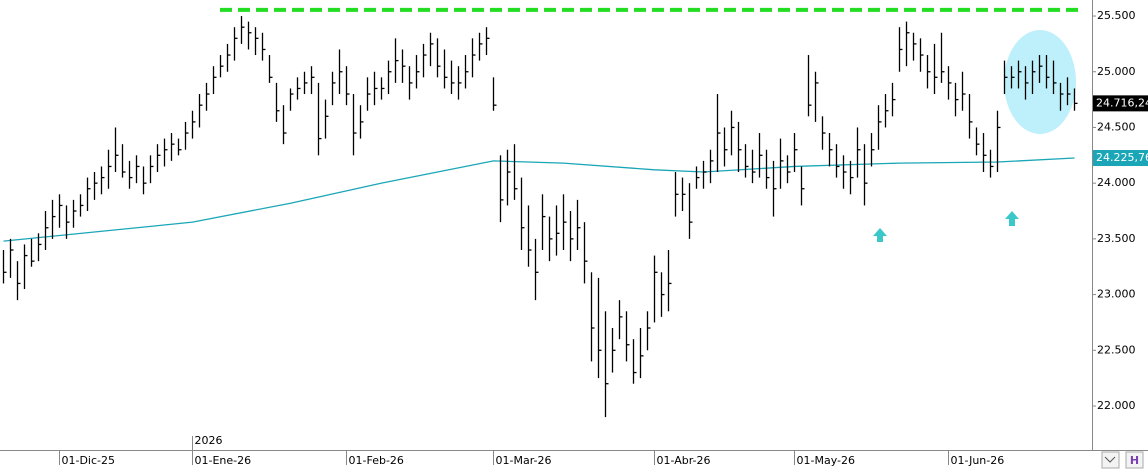 The width and height of the screenshot is (1148, 471). Describe the element at coordinates (209, 440) in the screenshot. I see `year-label: 2026` at that location.